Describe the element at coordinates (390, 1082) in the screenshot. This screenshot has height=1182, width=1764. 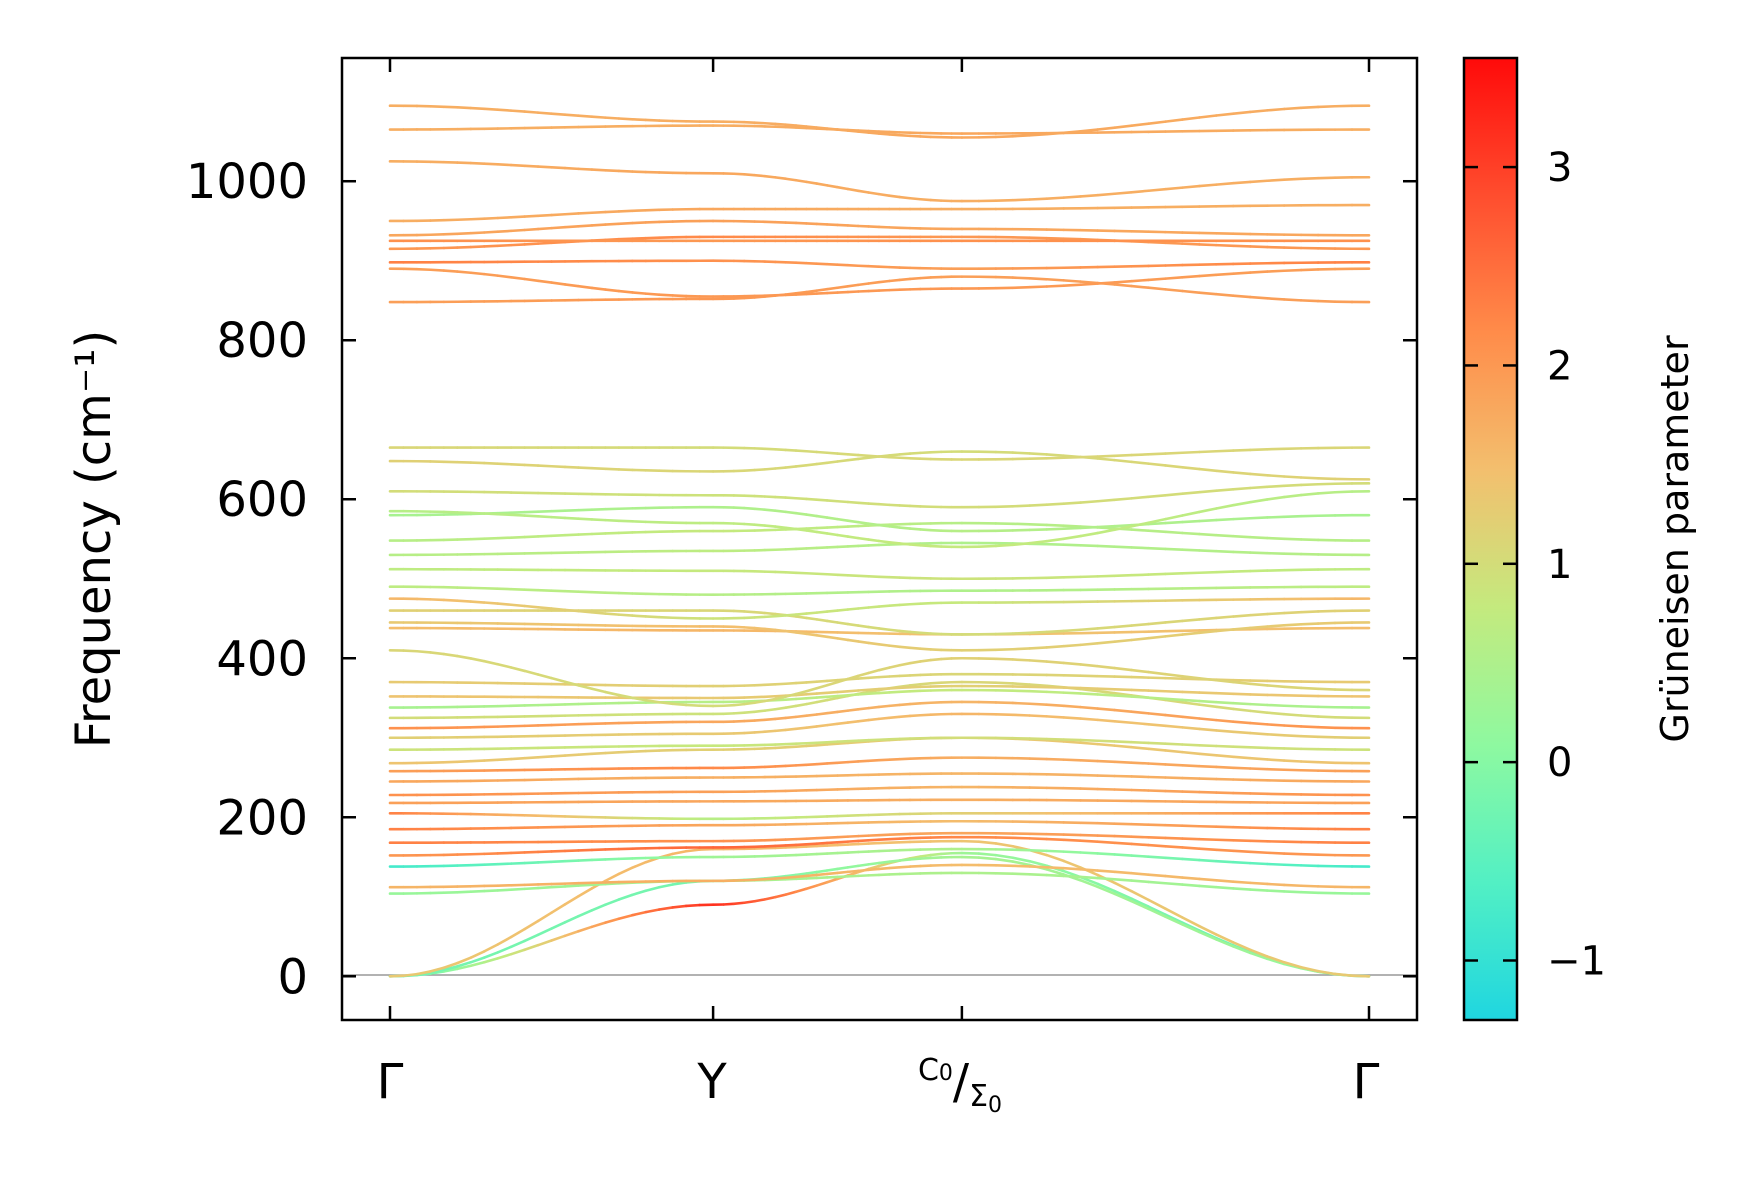
I see `kpoint-label-gamma-start: Γ` at that location.